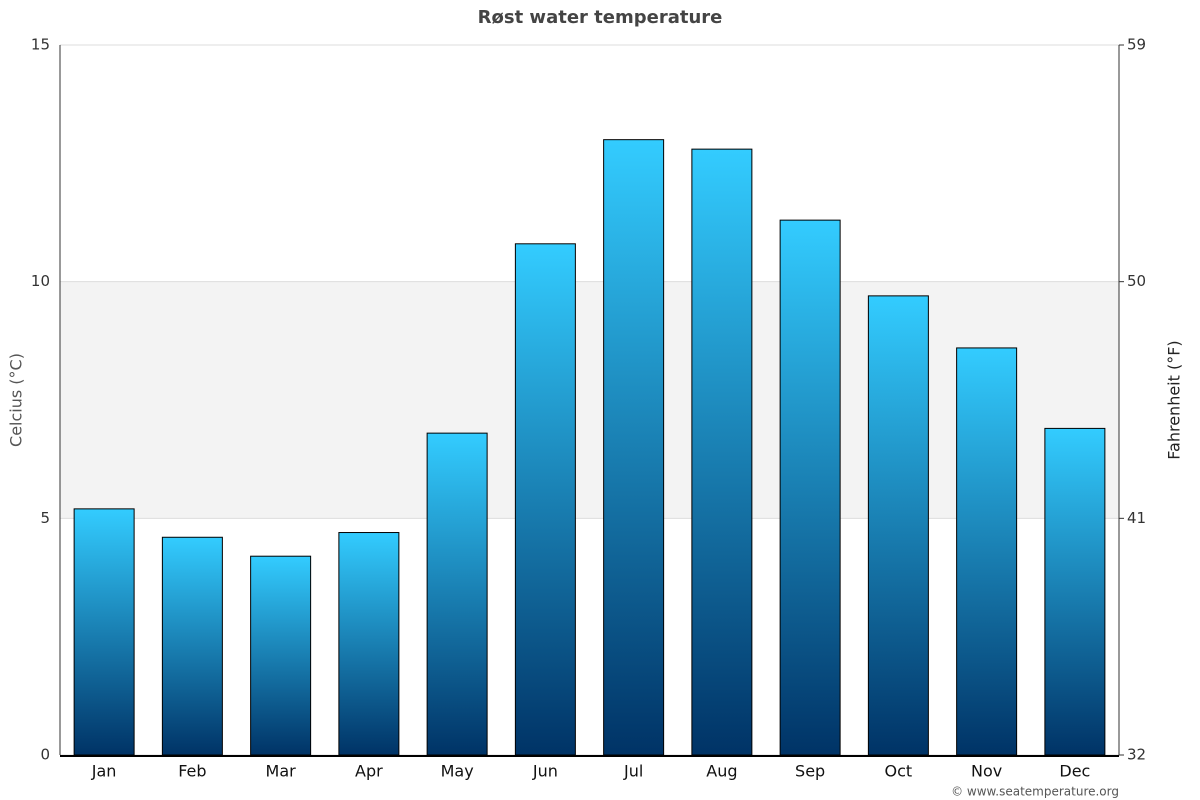 The image size is (1200, 800). I want to click on chart-title: Røst water temperature, so click(600, 17).